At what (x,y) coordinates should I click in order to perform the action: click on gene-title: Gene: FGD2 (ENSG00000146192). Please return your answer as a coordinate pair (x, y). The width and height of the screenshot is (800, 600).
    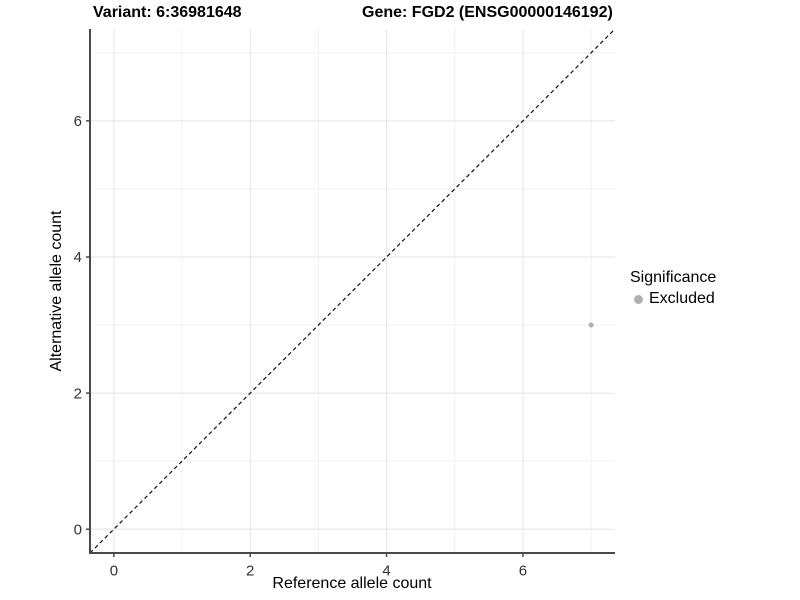
    Looking at the image, I should click on (487, 12).